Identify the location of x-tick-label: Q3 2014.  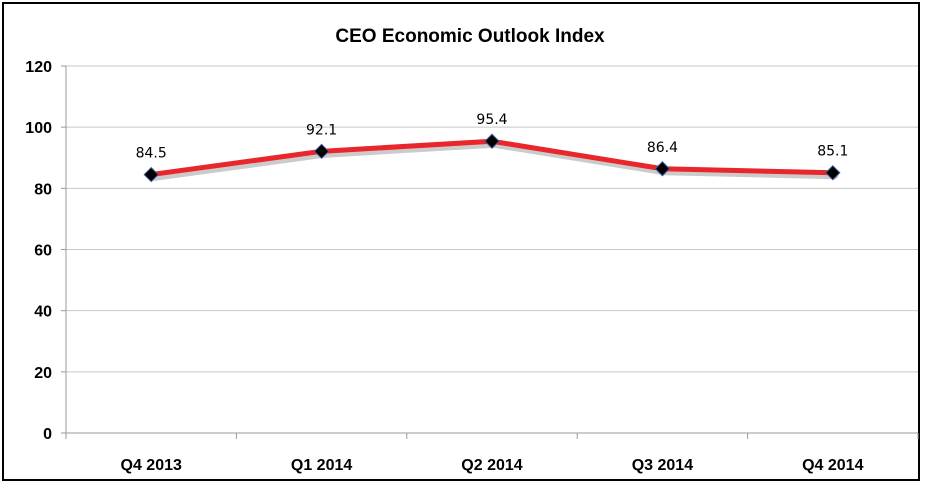
(662, 465).